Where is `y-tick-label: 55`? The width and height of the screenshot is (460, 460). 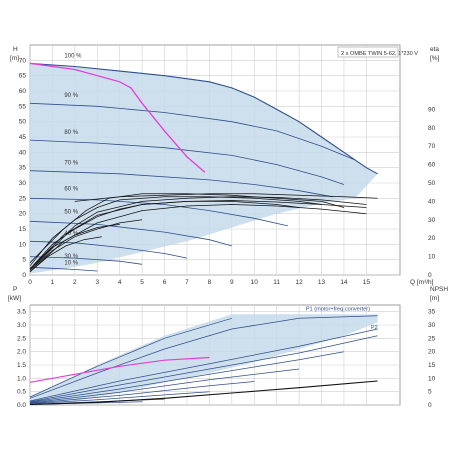 y-tick-label: 55 is located at coordinates (23, 106).